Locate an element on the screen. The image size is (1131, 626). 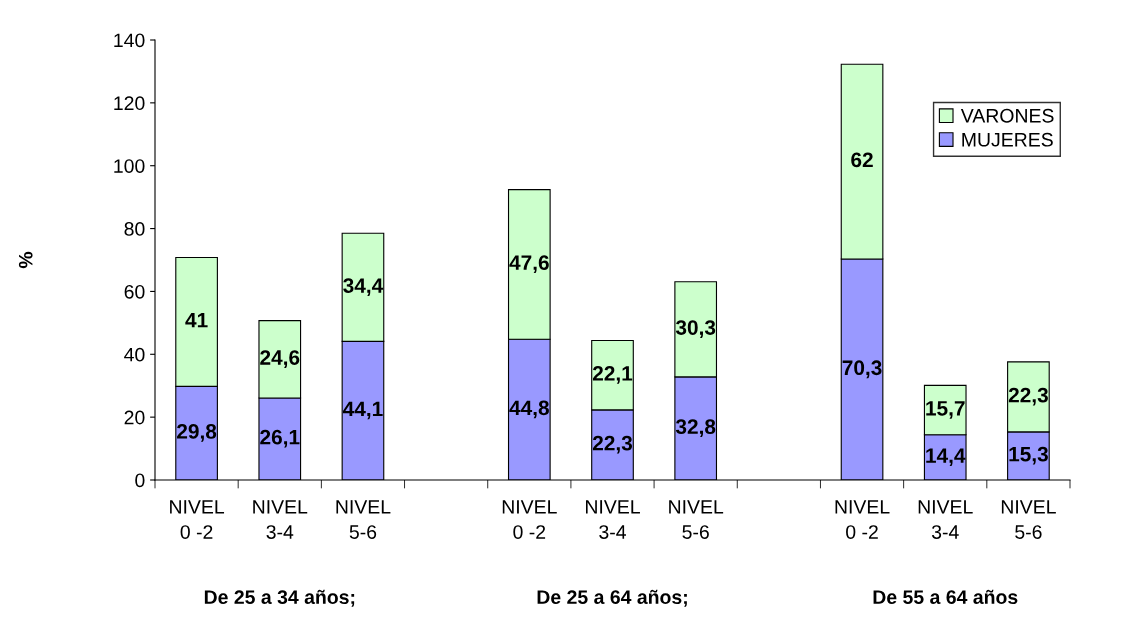
y-tick-label: 0 is located at coordinates (140, 480).